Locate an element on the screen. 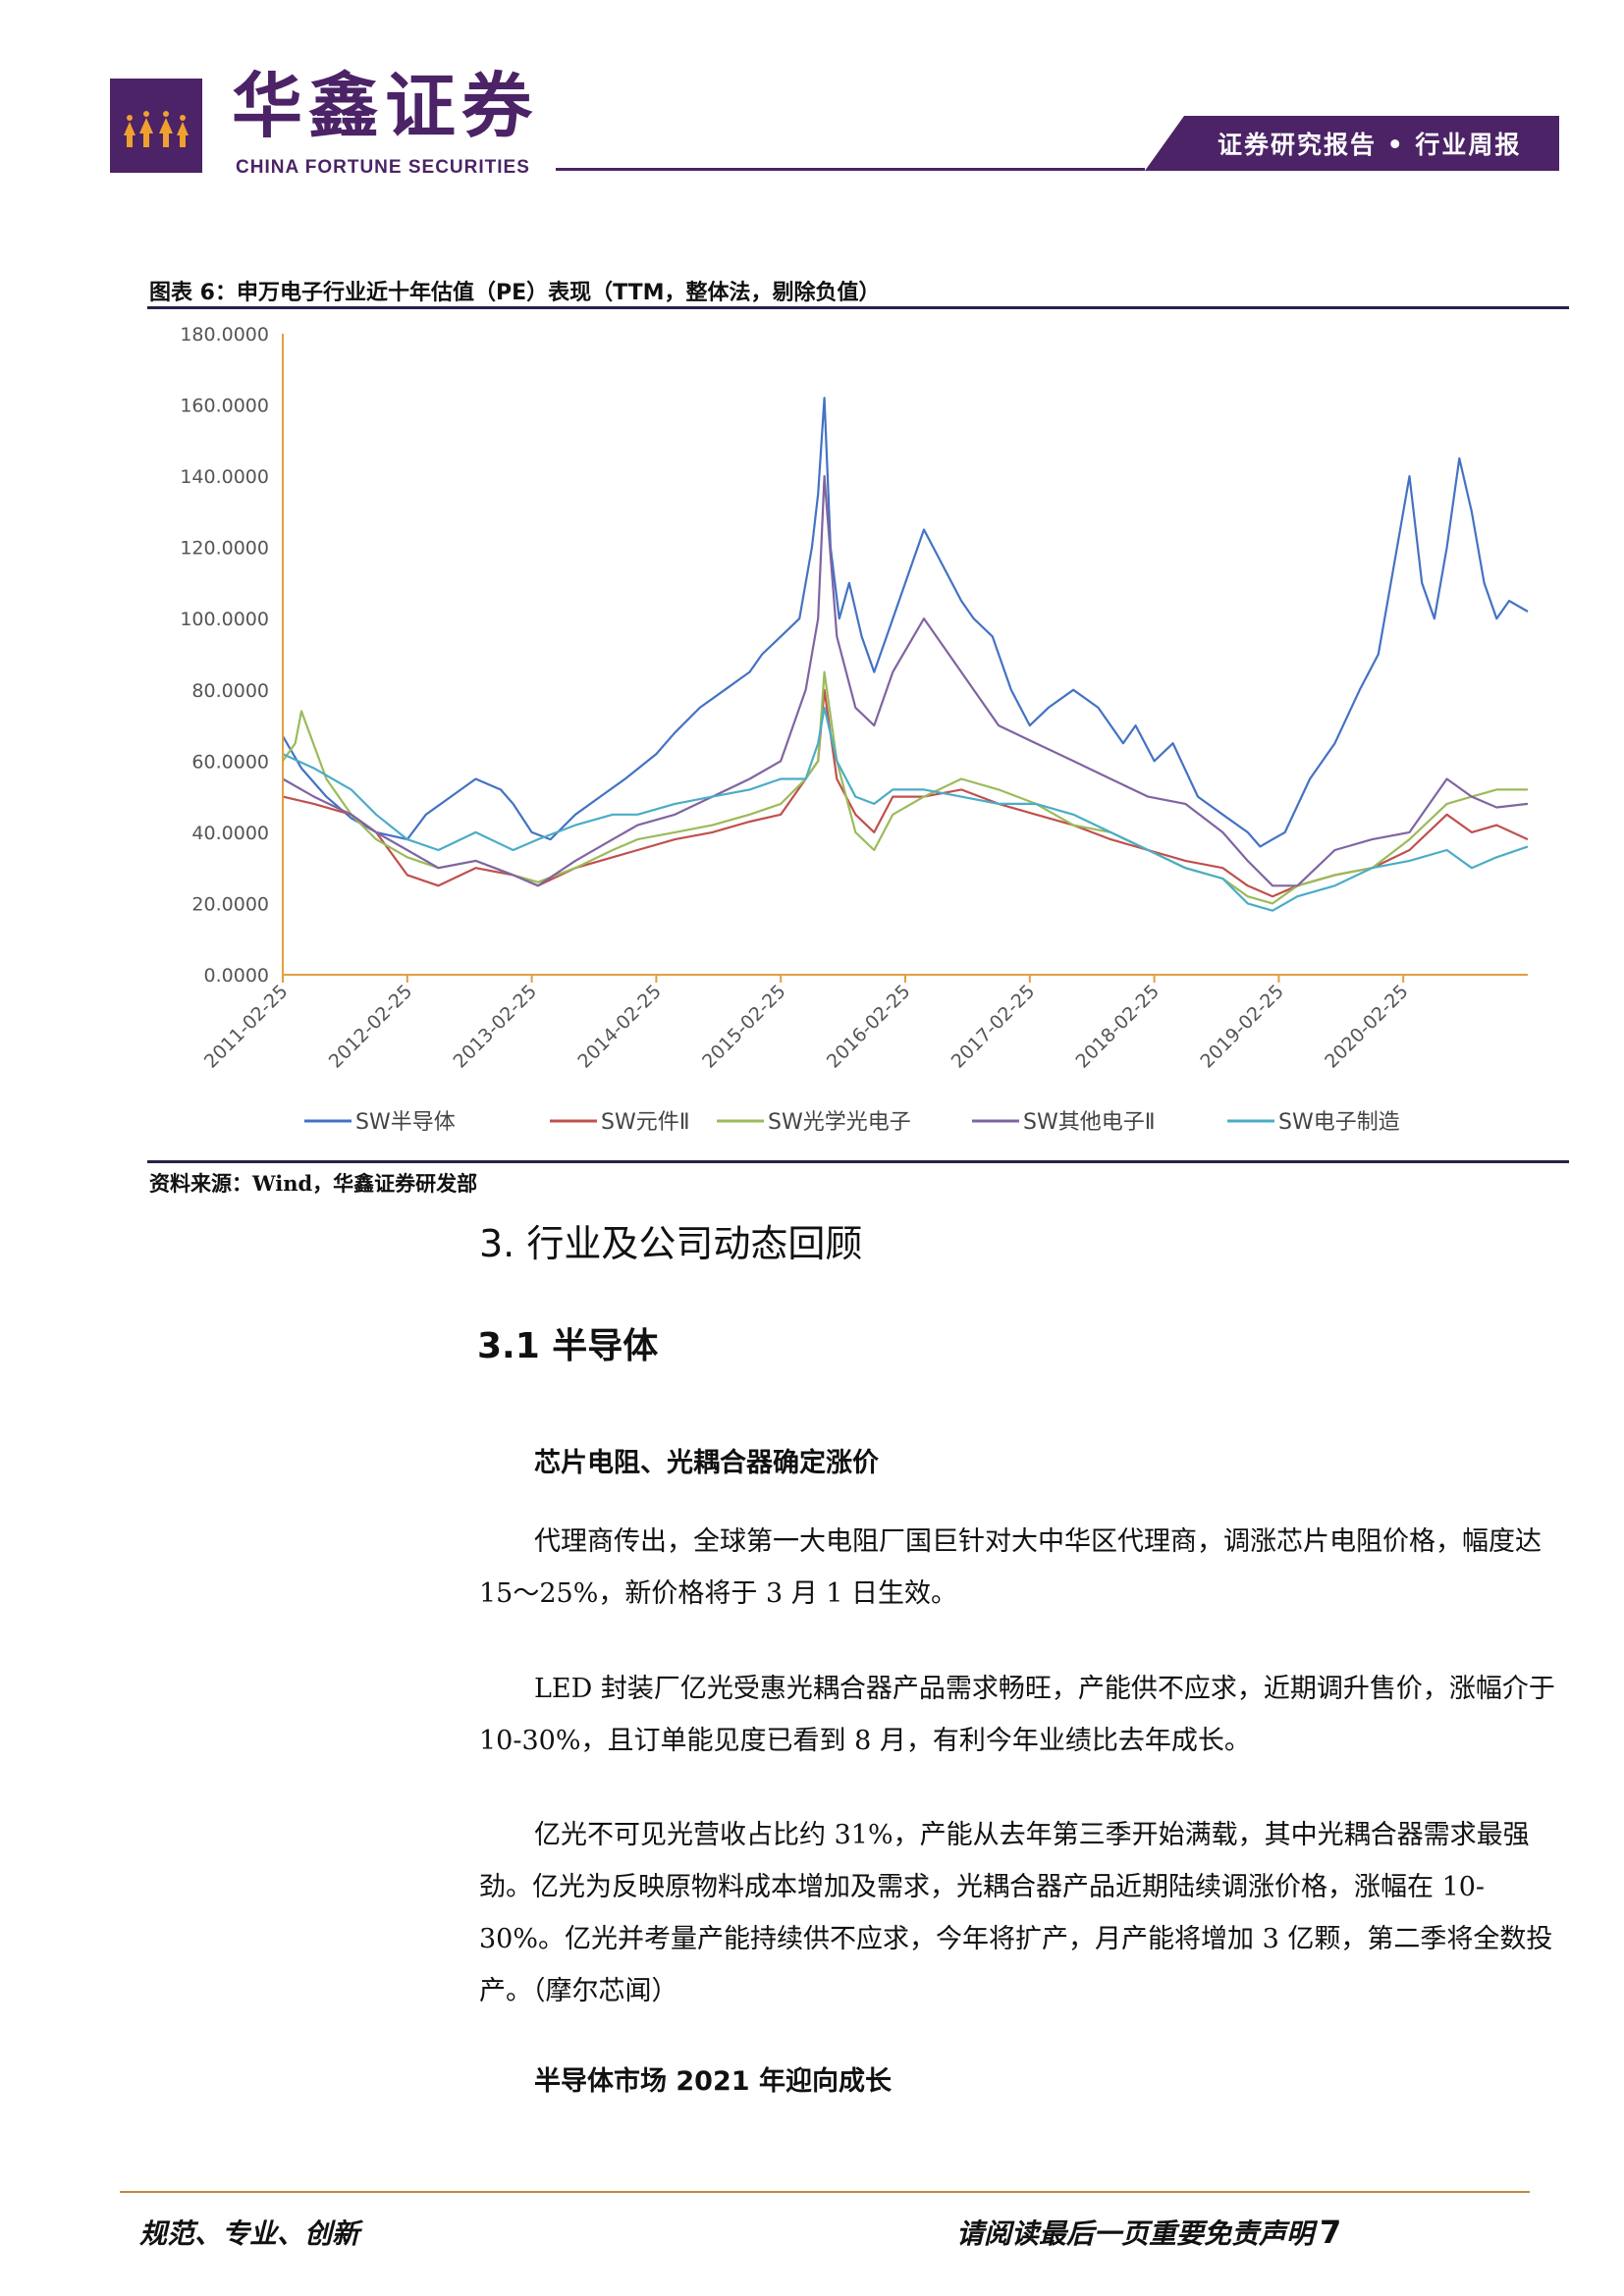 The width and height of the screenshot is (1624, 2296). y-tick-label: 80.0000 is located at coordinates (230, 691).